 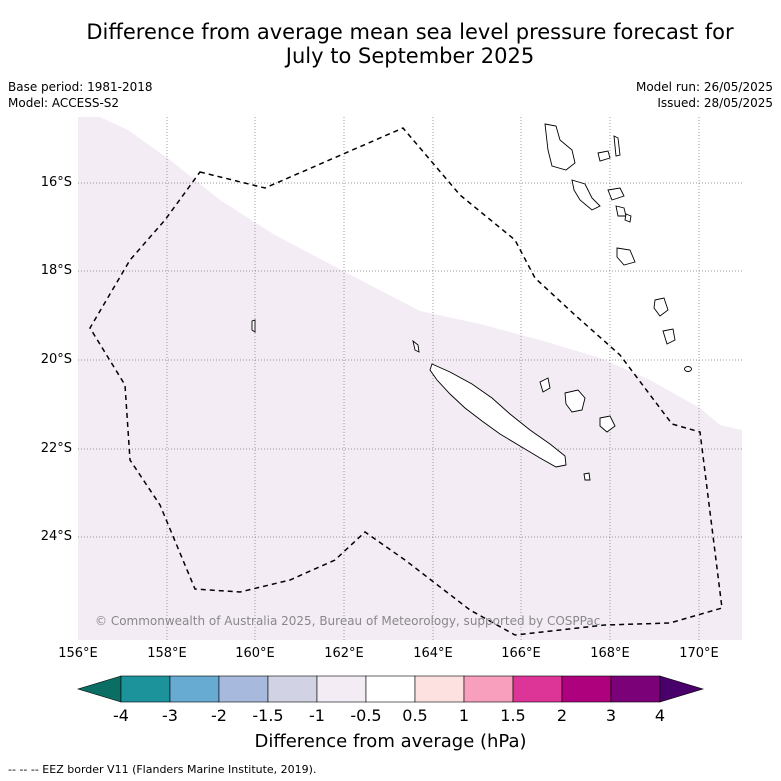 What do you see at coordinates (611, 715) in the screenshot?
I see `colorbar-tick: 3` at bounding box center [611, 715].